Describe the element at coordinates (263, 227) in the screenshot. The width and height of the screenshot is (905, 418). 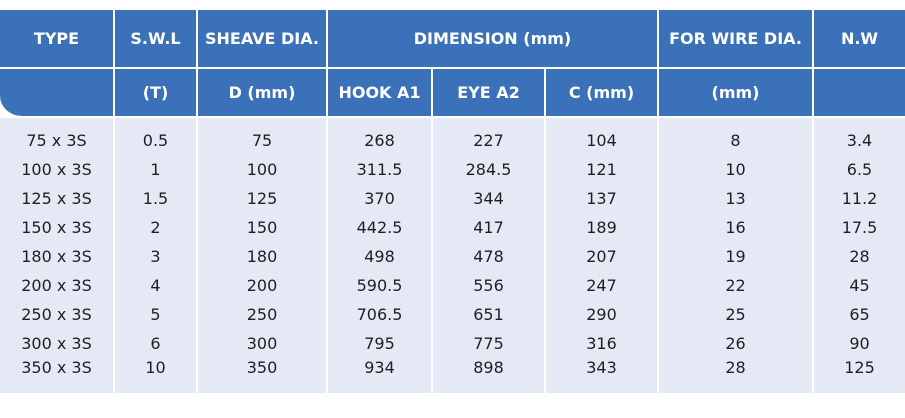
I see `cell-sheave: 150` at that location.